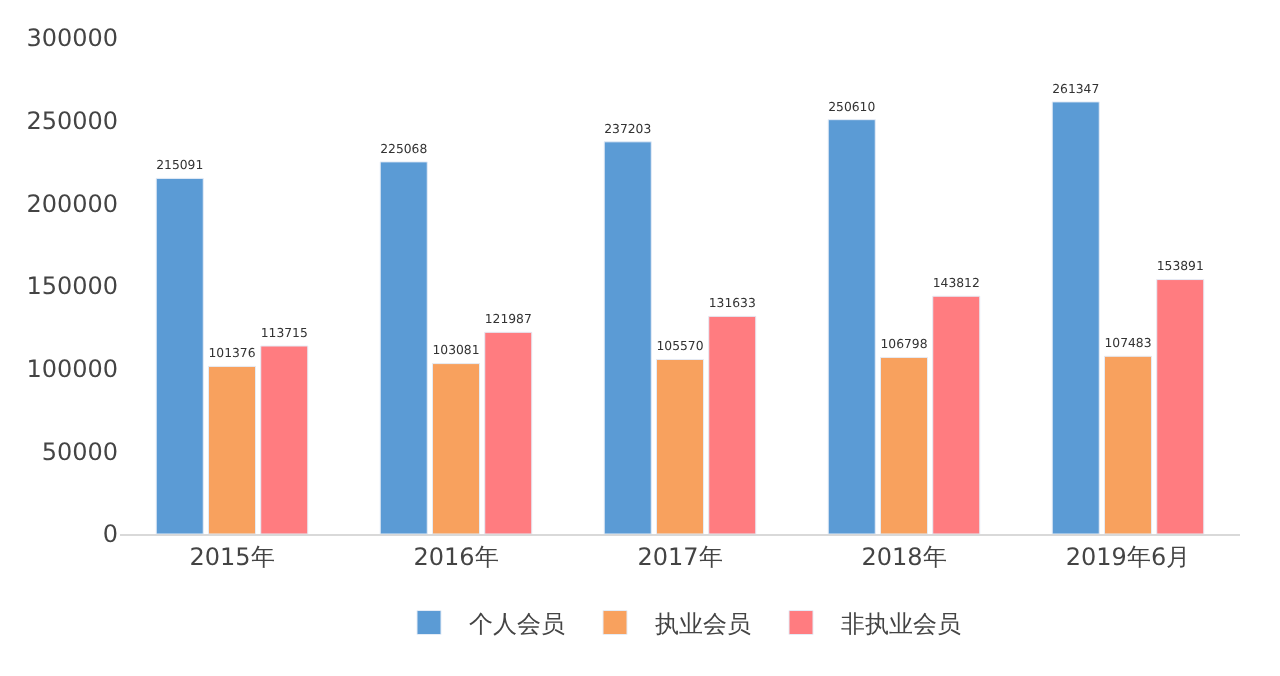  What do you see at coordinates (456, 556) in the screenshot?
I see `x-tick-label: 2016年` at bounding box center [456, 556].